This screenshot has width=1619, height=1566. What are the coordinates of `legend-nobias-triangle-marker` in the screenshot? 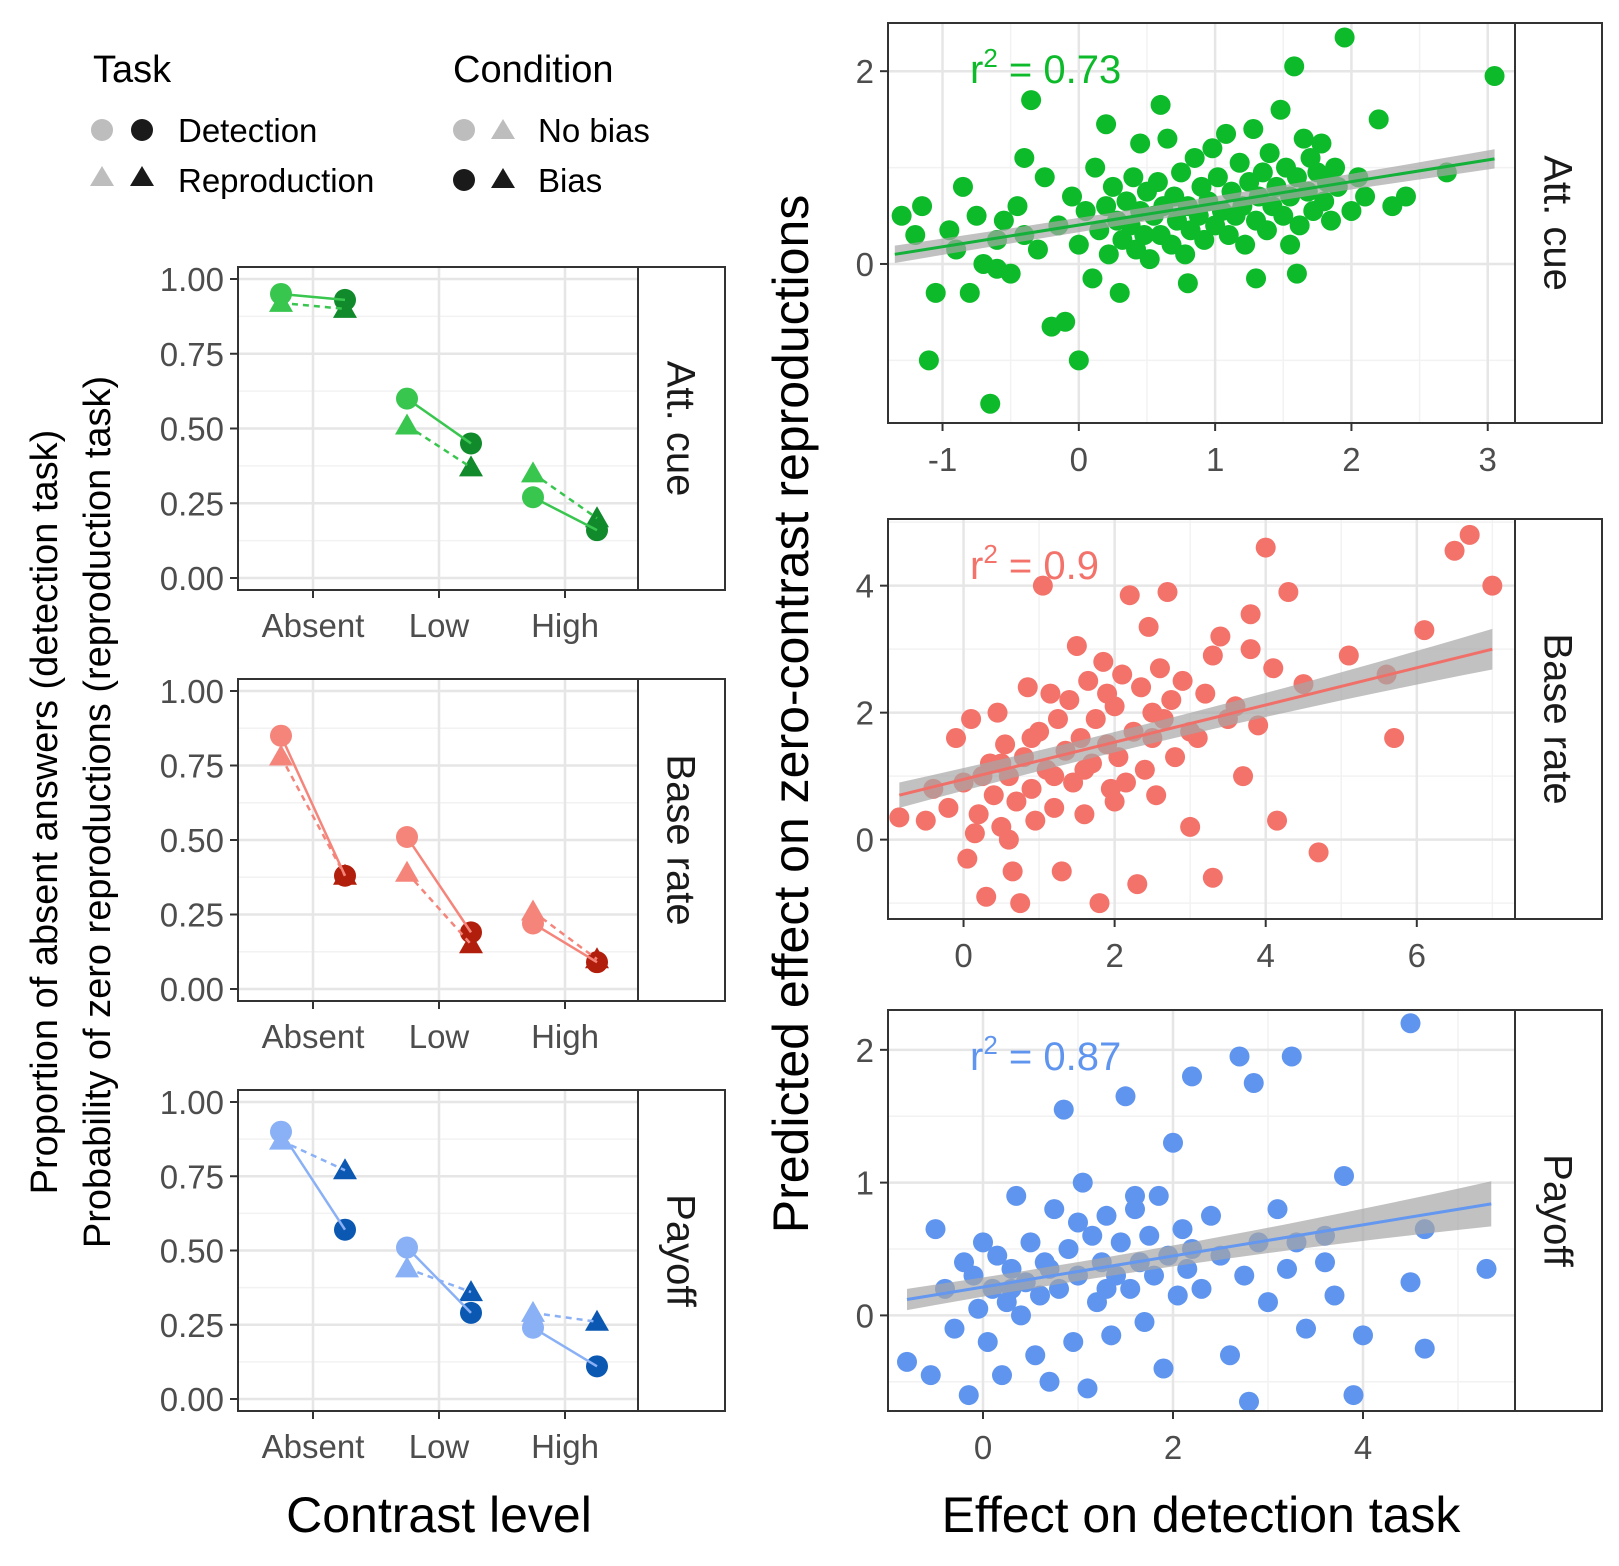 It's located at (503, 129).